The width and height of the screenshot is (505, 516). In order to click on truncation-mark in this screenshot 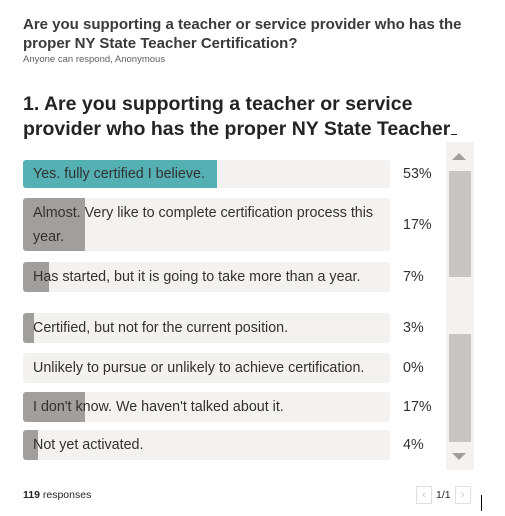, I will do `click(454, 134)`.